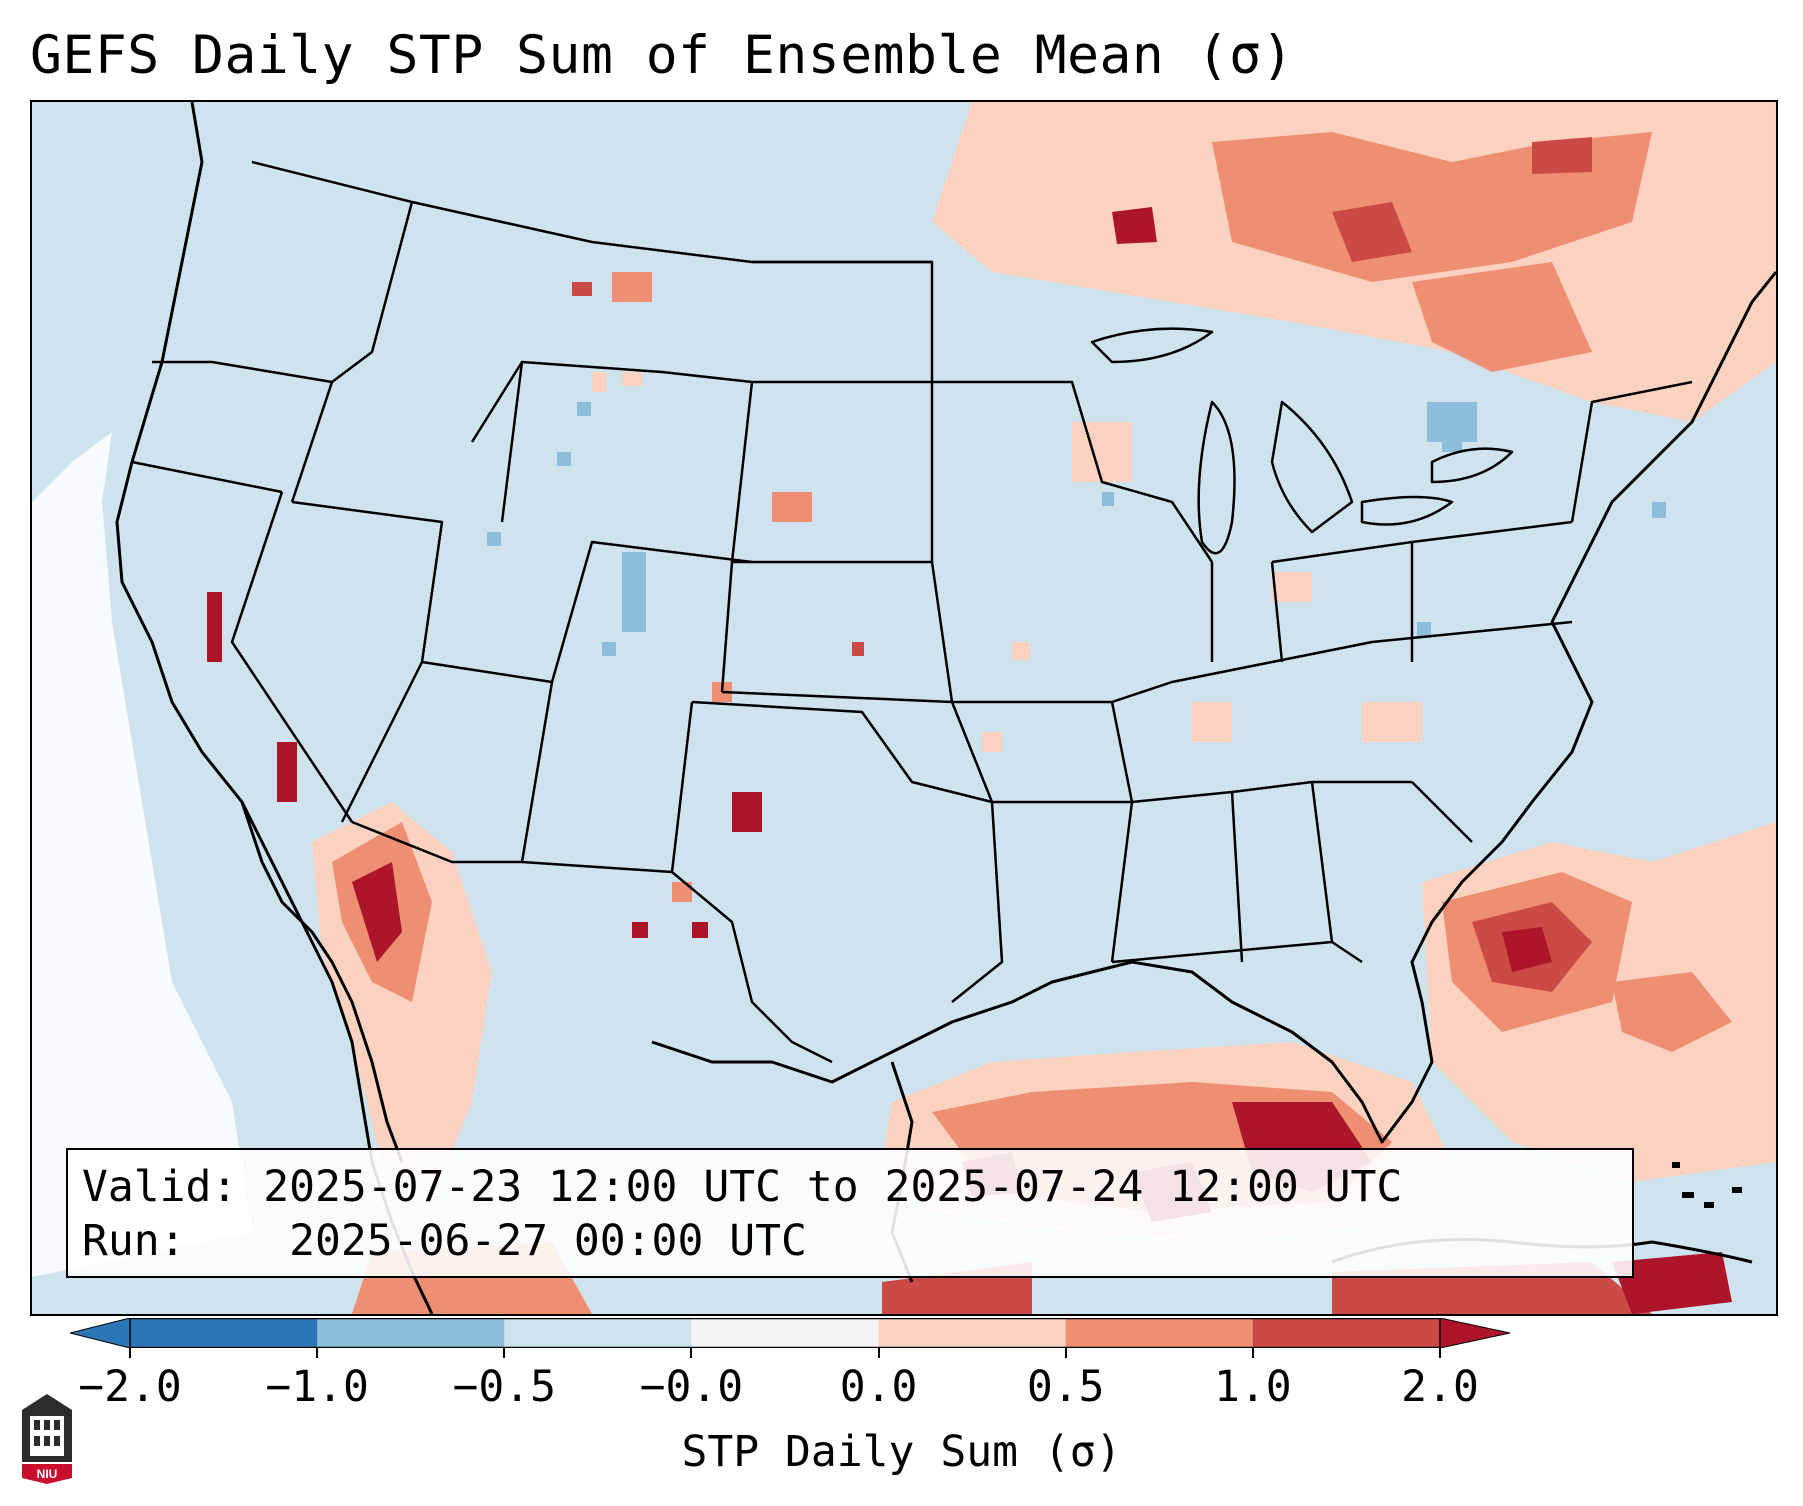  I want to click on colorbar-tick-label: 2.0, so click(1440, 1387).